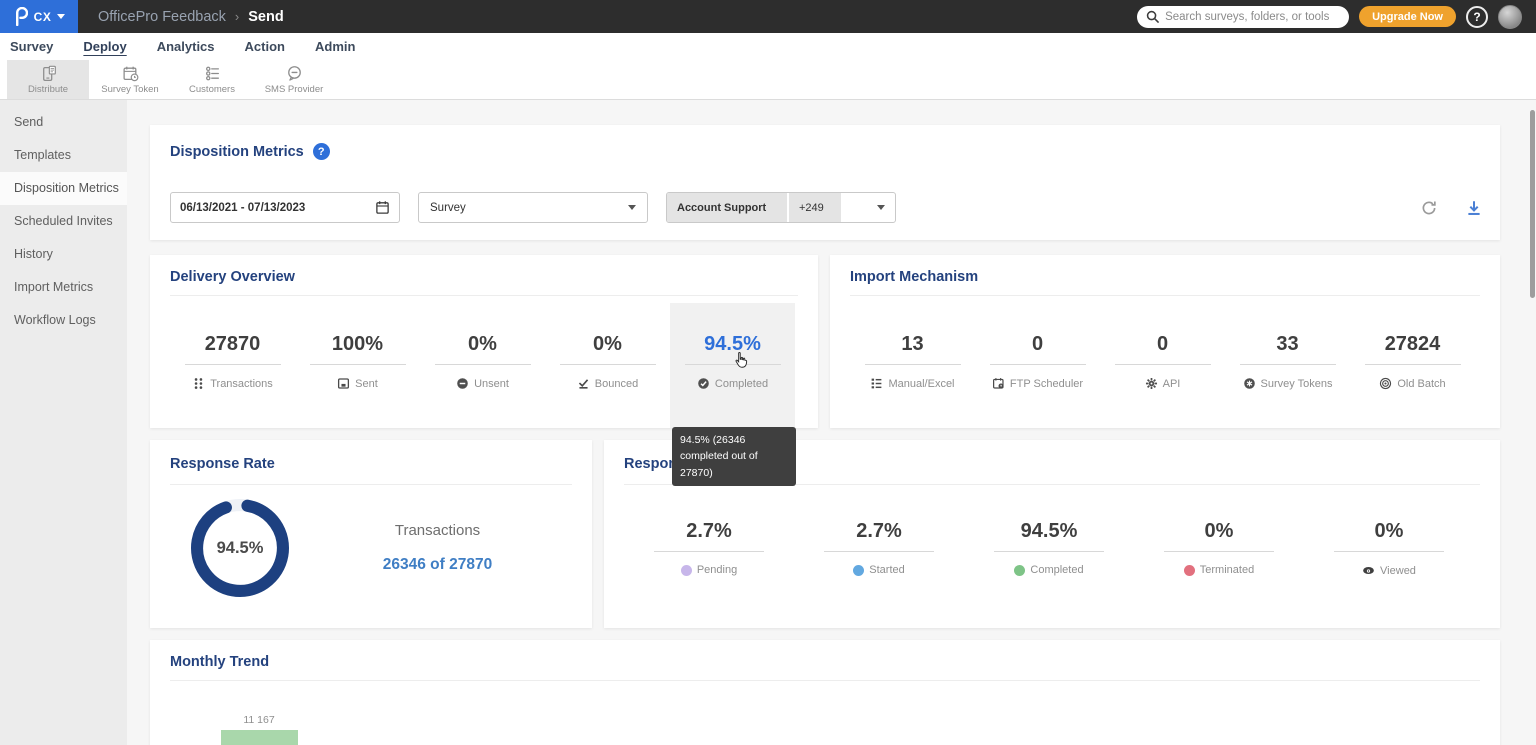 This screenshot has width=1536, height=745. Describe the element at coordinates (879, 531) in the screenshot. I see `stat-value: 2.7%` at that location.